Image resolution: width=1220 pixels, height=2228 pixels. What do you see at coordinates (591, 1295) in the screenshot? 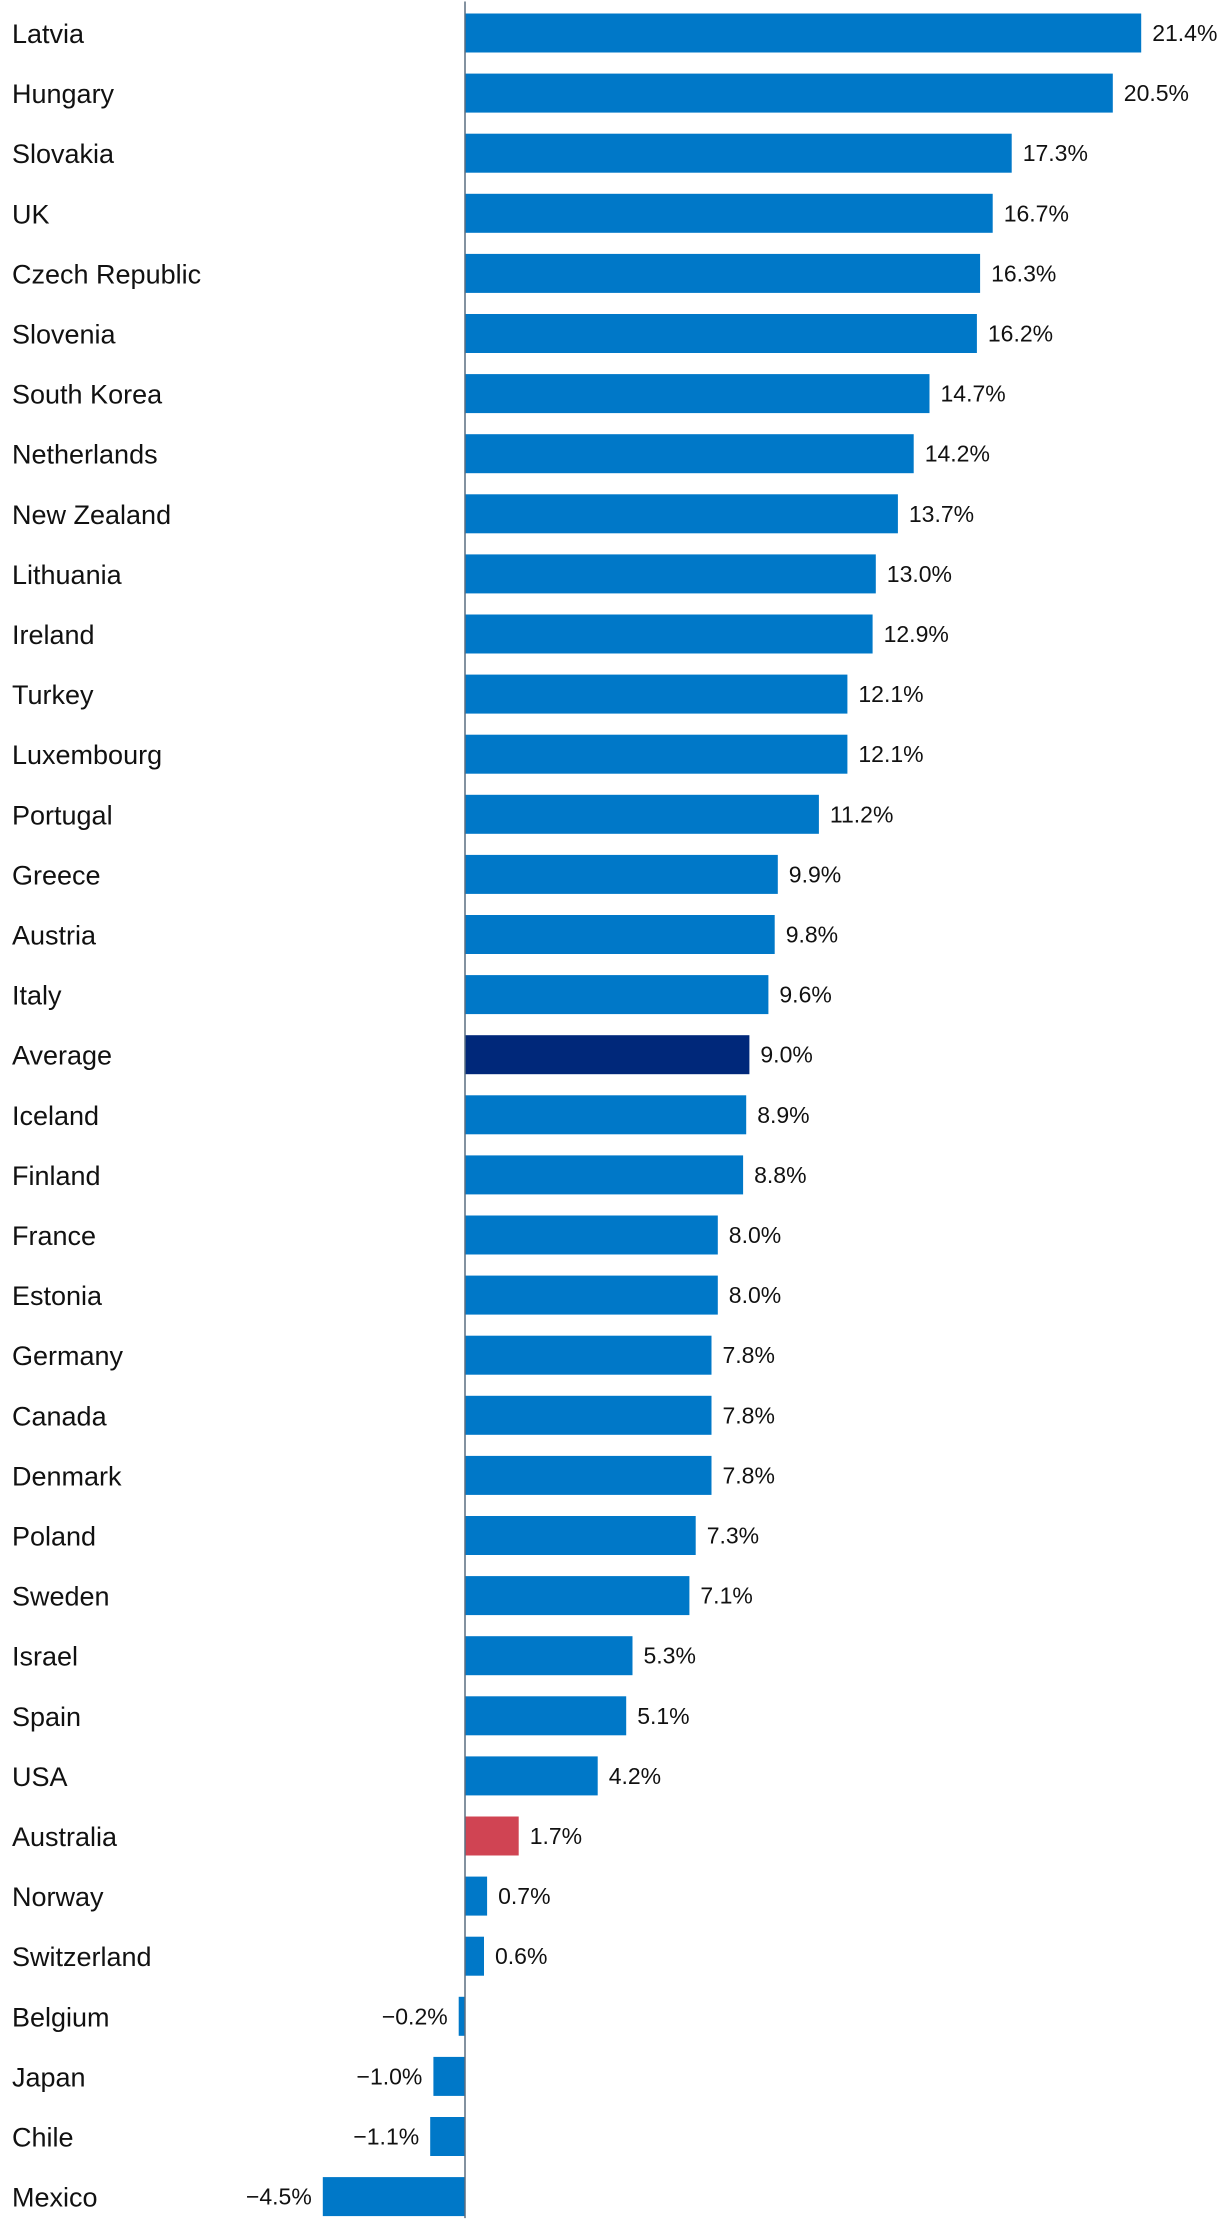
I see `bar-estonia` at bounding box center [591, 1295].